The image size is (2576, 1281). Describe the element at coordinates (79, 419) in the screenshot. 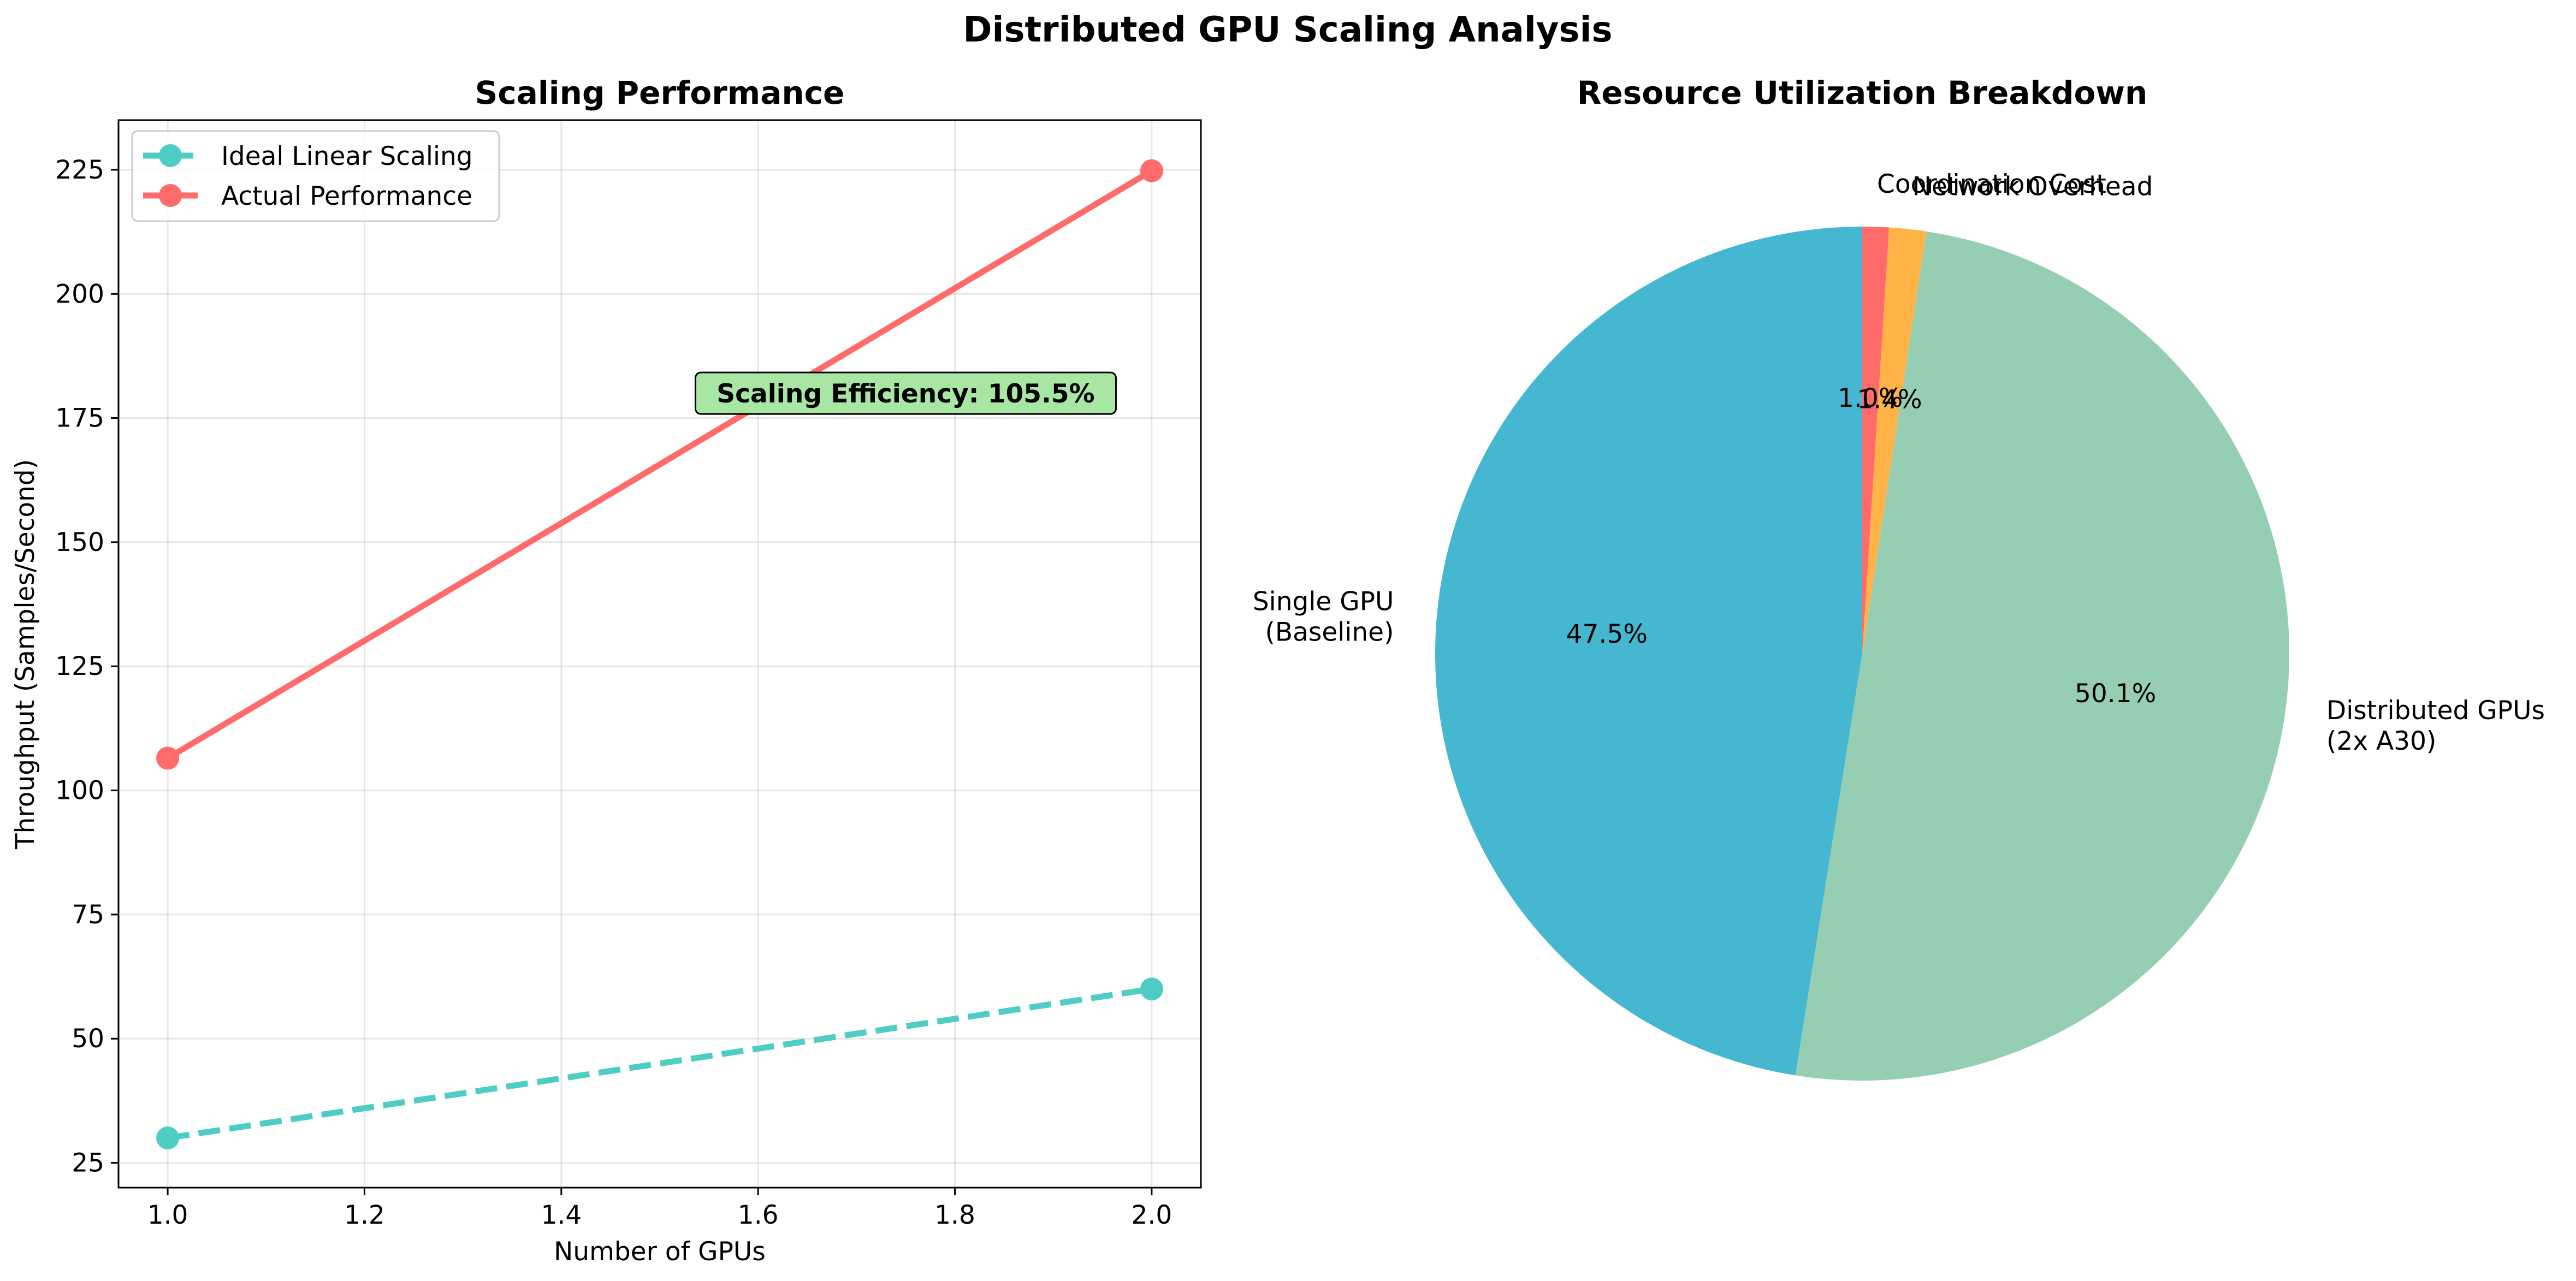

I see `y-tick-label: 175` at that location.